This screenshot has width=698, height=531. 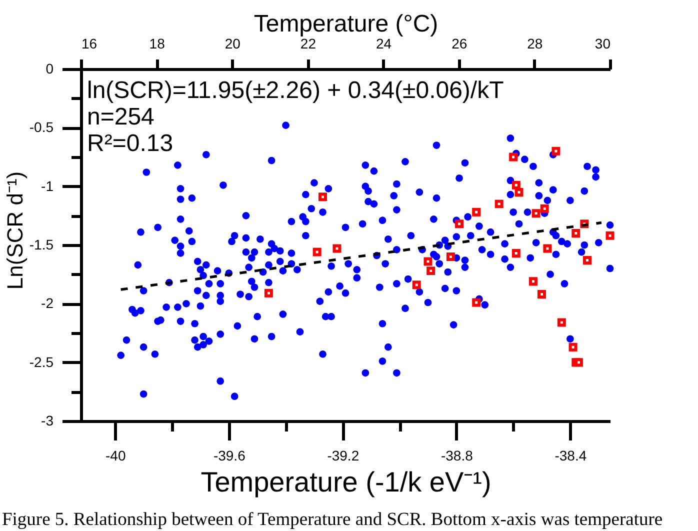 I want to click on y-axis-title: Ln(SCR d⁻¹), so click(x=15, y=230).